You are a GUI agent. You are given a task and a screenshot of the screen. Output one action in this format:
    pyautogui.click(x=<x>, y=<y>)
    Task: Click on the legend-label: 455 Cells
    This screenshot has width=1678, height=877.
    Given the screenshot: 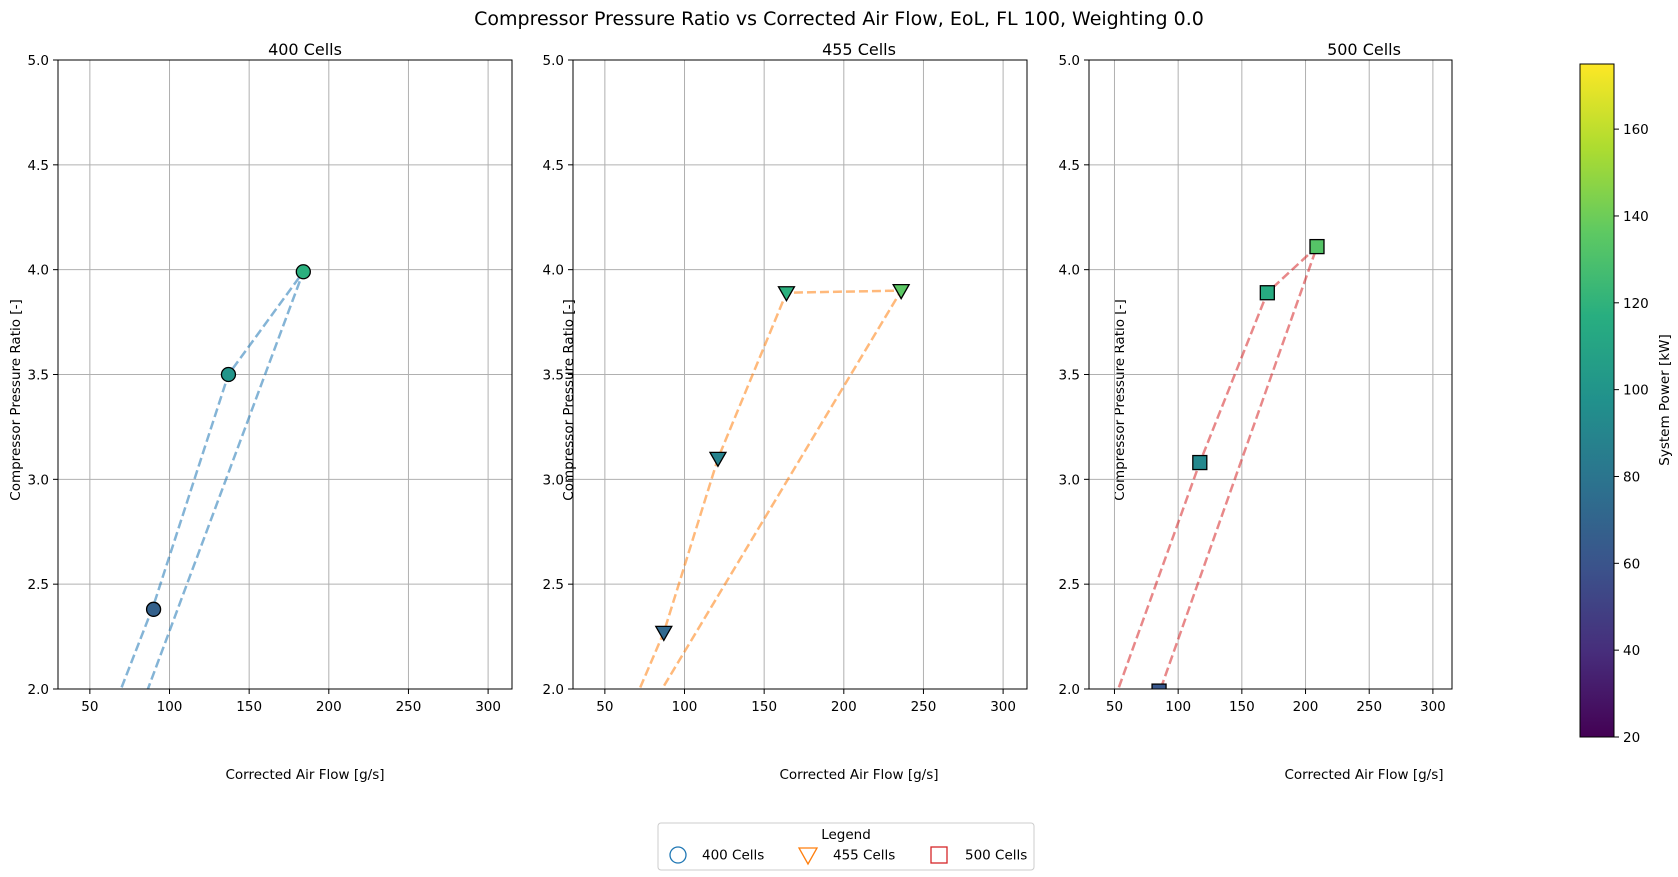 What is the action you would take?
    pyautogui.click(x=864, y=856)
    